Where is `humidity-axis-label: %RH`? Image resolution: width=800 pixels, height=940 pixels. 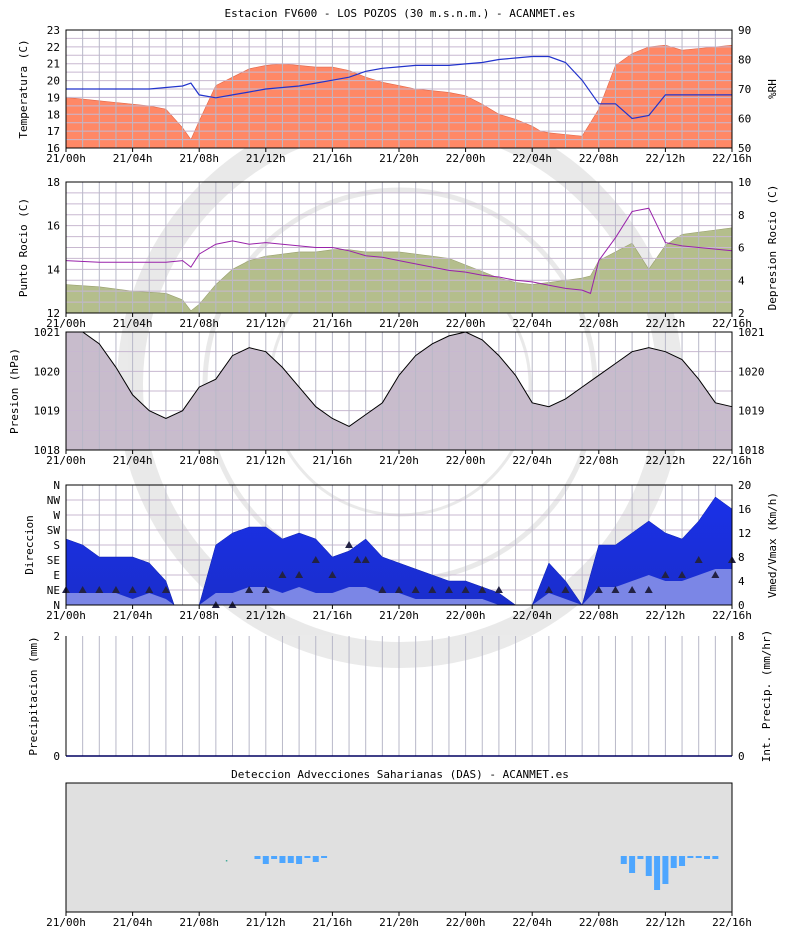 humidity-axis-label: %RH is located at coordinates (772, 89).